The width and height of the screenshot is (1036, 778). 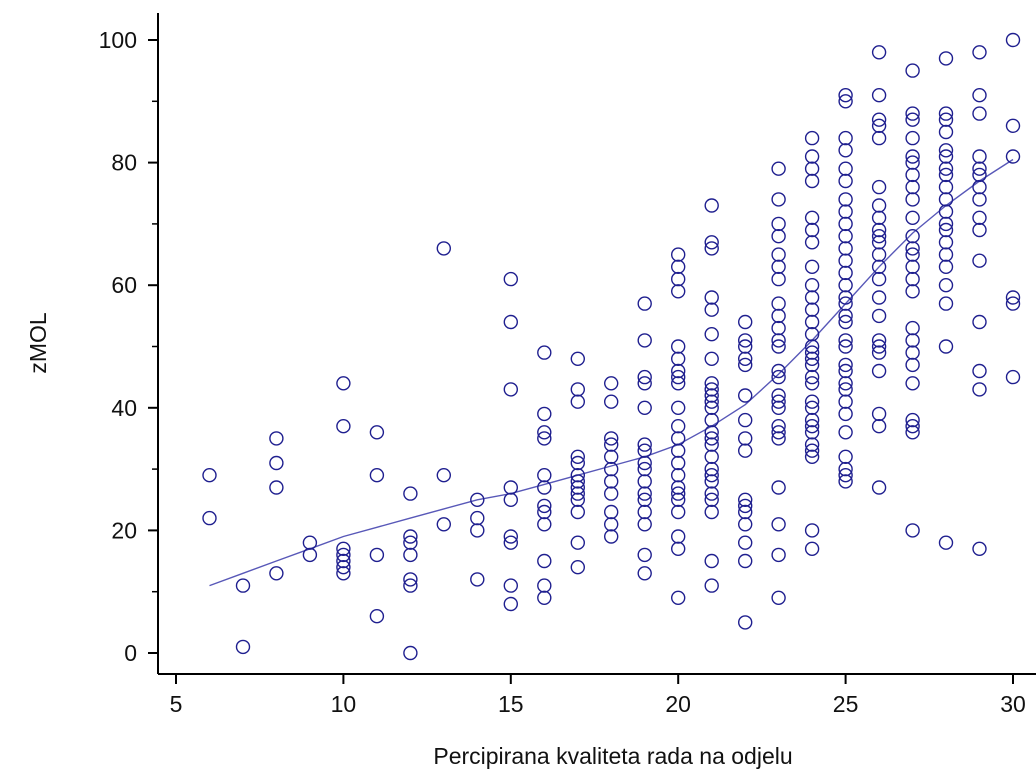 I want to click on y-tick-label: 60, so click(x=124, y=285).